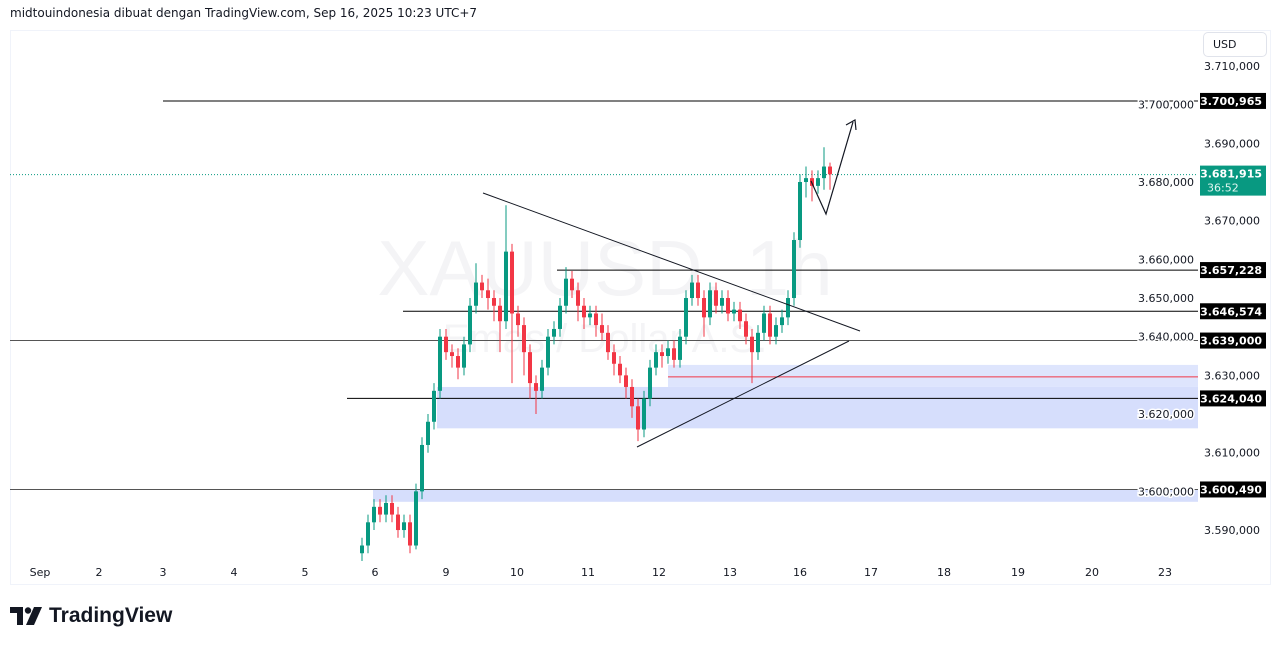  What do you see at coordinates (1235, 44) in the screenshot?
I see `currency-button: USD` at bounding box center [1235, 44].